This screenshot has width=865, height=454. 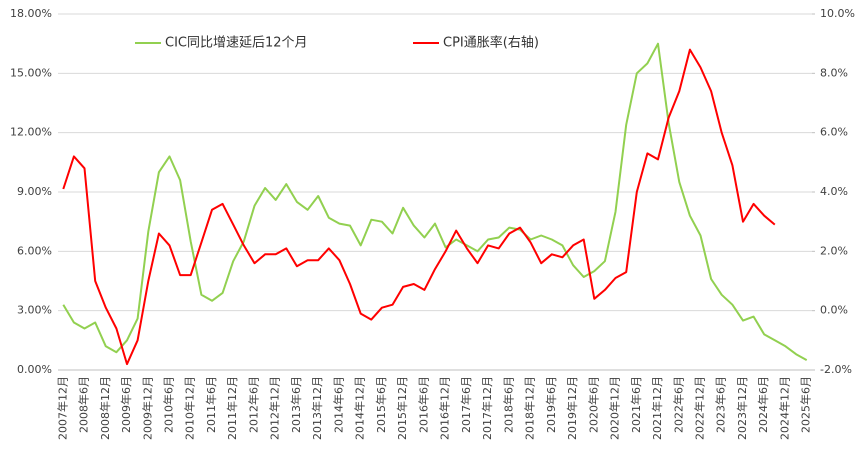 What do you see at coordinates (84, 404) in the screenshot?
I see `x-tick-label: 2008年6月` at bounding box center [84, 404].